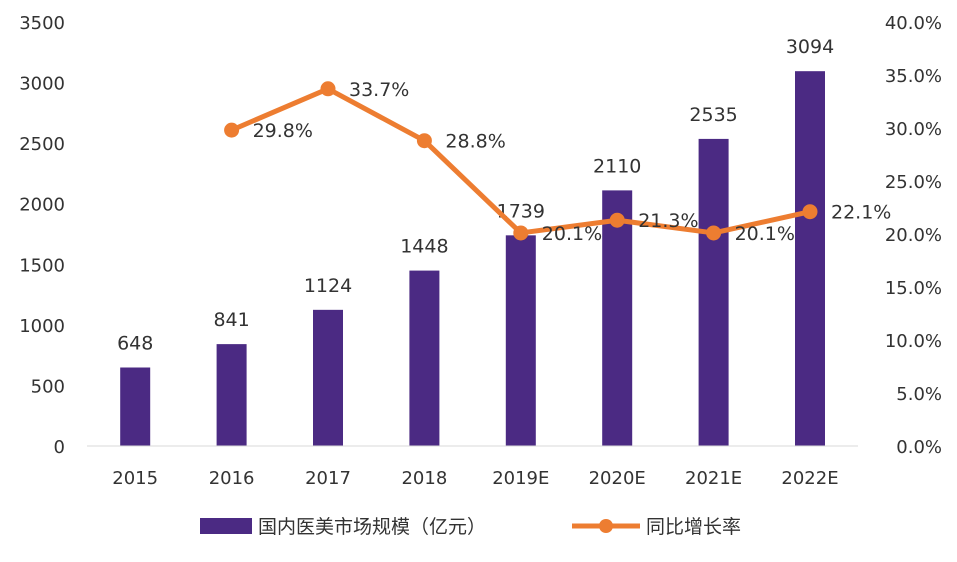 The image size is (957, 562). I want to click on x-tick-label: 2021E, so click(713, 478).